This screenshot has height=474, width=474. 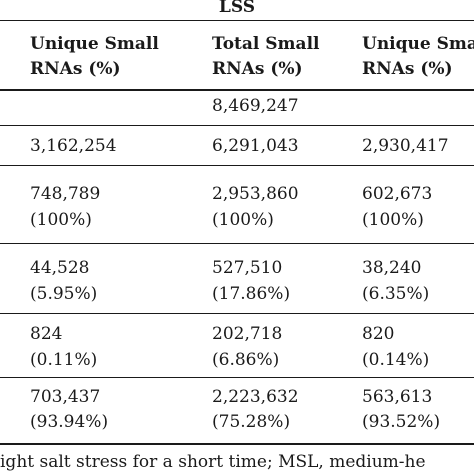 I want to click on header-rule-bottom, so click(x=237, y=90).